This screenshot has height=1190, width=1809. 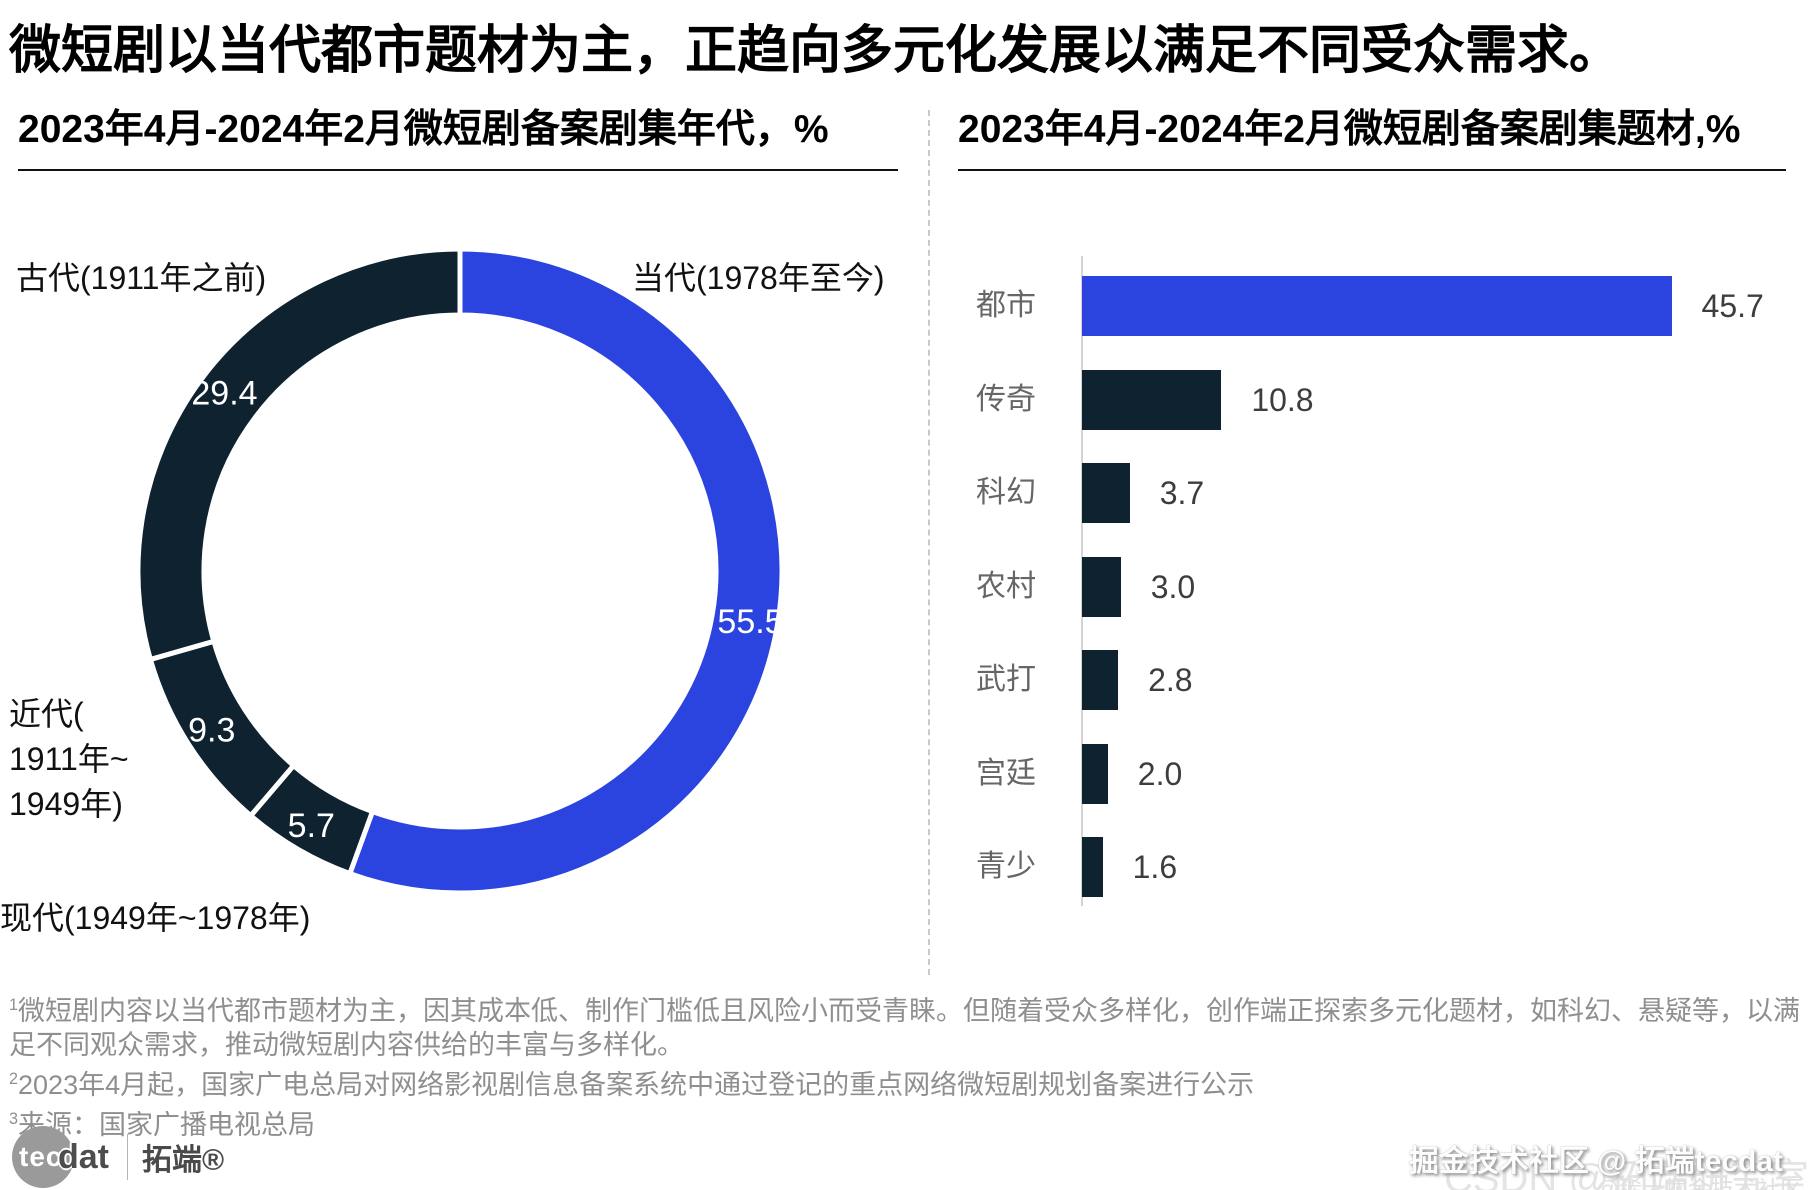 I want to click on donut-label-early-modern: 近代( 1911年~ 1949年), so click(x=69, y=759).